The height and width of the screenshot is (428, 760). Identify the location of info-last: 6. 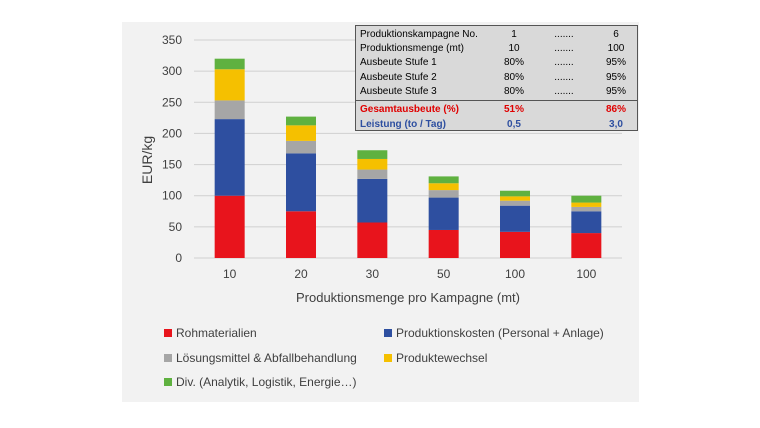
(616, 34).